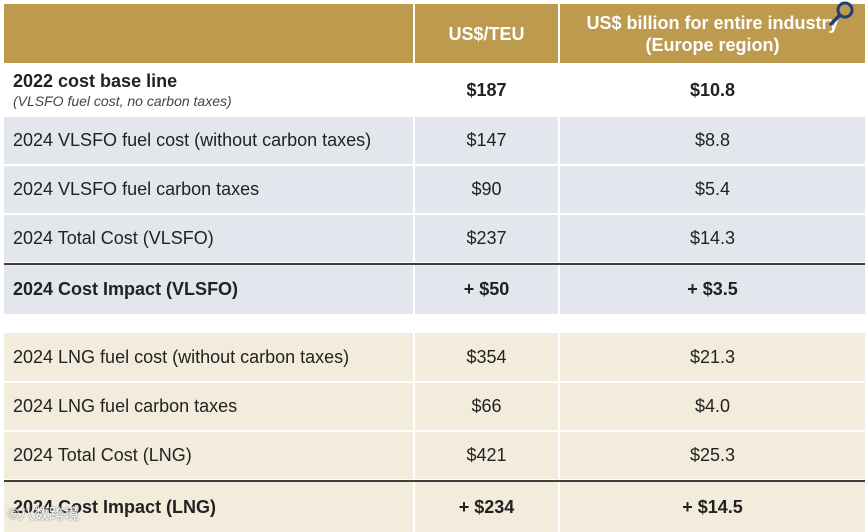 The width and height of the screenshot is (865, 532). I want to click on table-row-lng-impact: 2024 Cost Impact (LNG) + $234 + $14.5, so click(432, 507).